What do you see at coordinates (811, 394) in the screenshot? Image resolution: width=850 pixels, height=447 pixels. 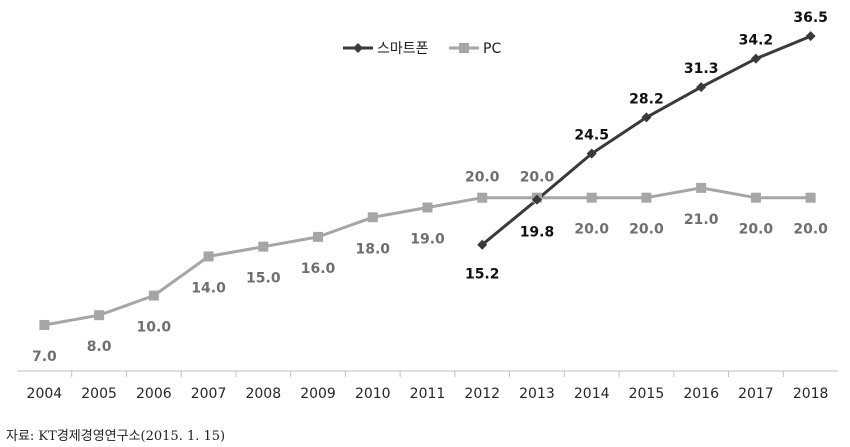 I see `x-axis-tick-label: 2018` at bounding box center [811, 394].